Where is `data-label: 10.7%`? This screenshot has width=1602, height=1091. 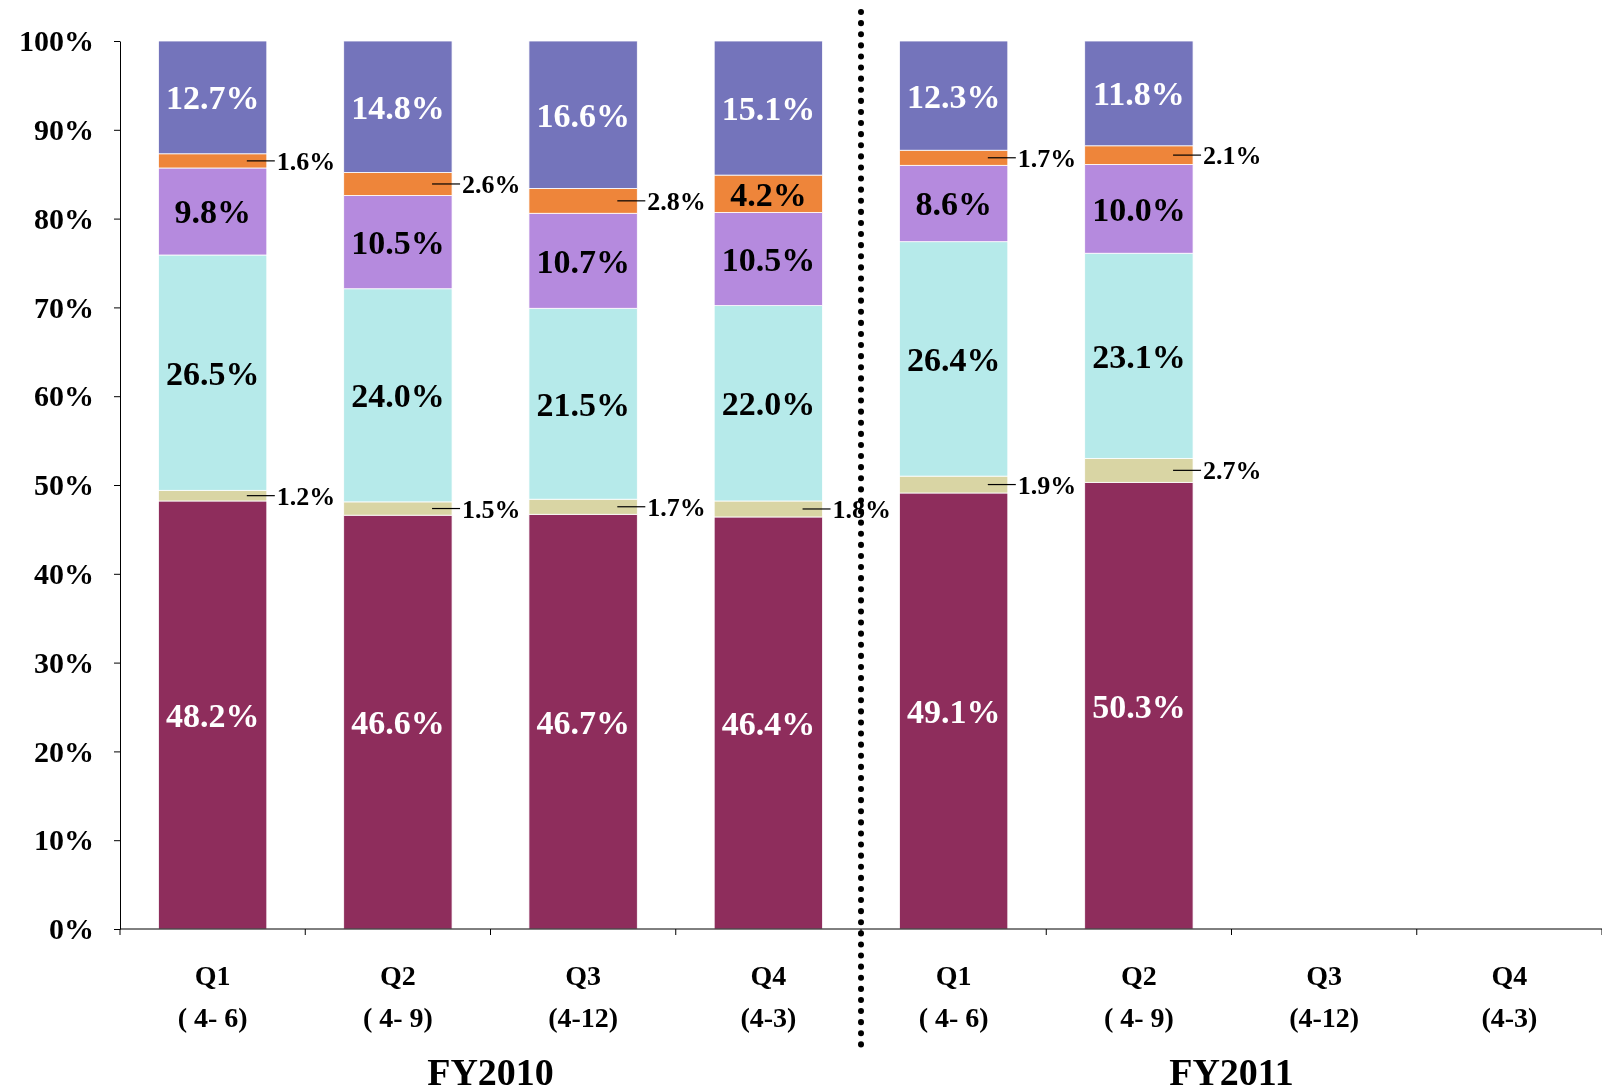 data-label: 10.7% is located at coordinates (583, 261).